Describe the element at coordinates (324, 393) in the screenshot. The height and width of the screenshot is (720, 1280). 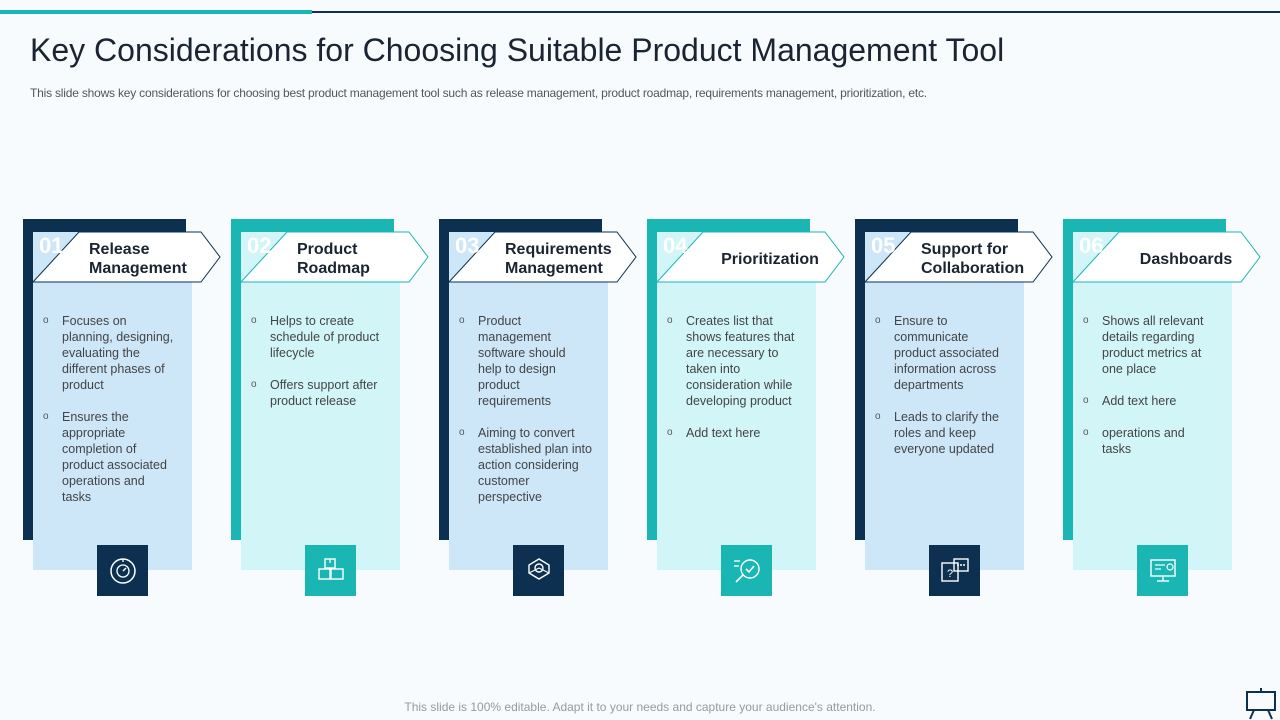
I see `bullet-text: Offers support after product release` at that location.